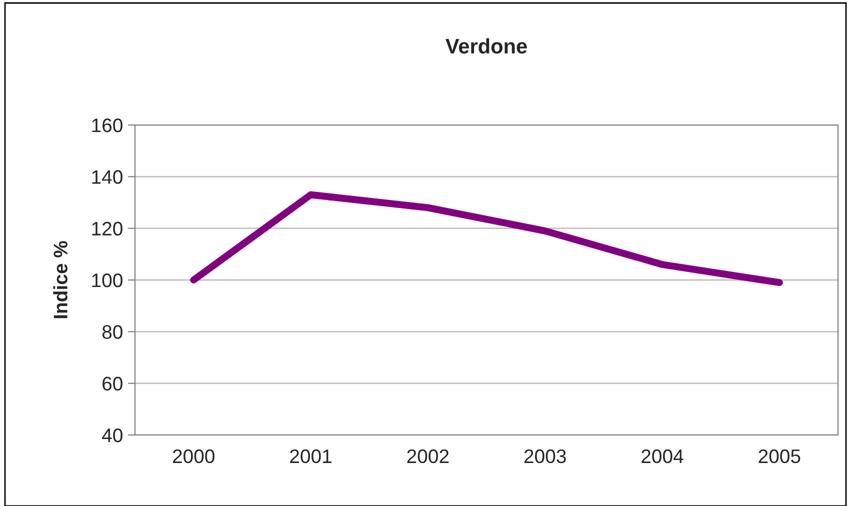 The width and height of the screenshot is (851, 506). I want to click on y-tick-label: 160, so click(107, 125).